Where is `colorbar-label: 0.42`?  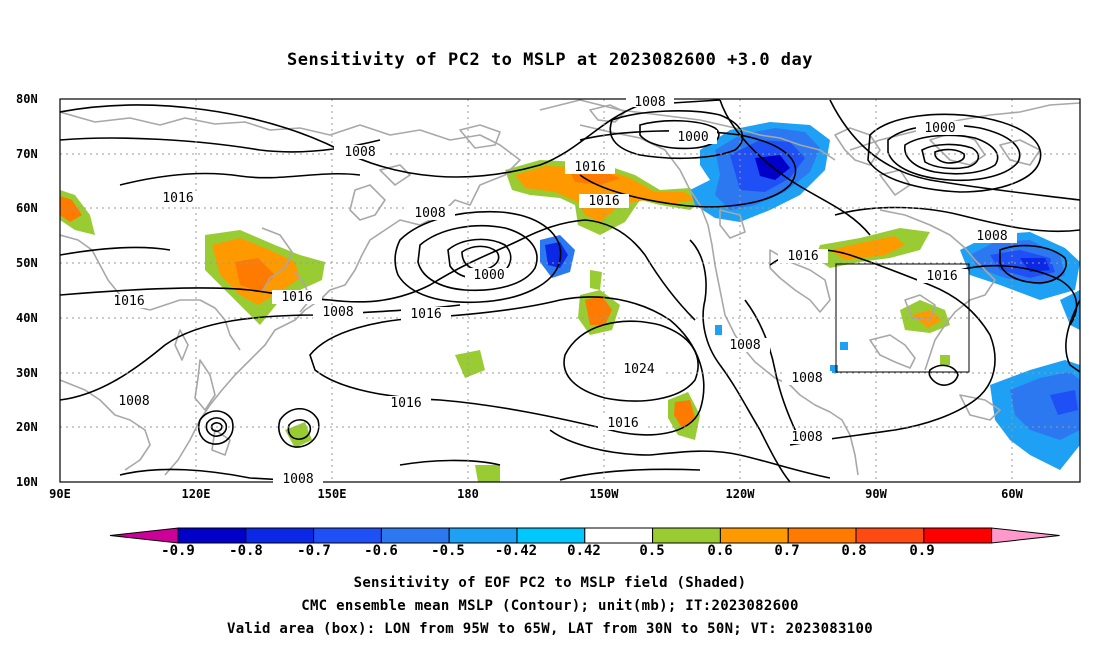
colorbar-label: 0.42 is located at coordinates (584, 551).